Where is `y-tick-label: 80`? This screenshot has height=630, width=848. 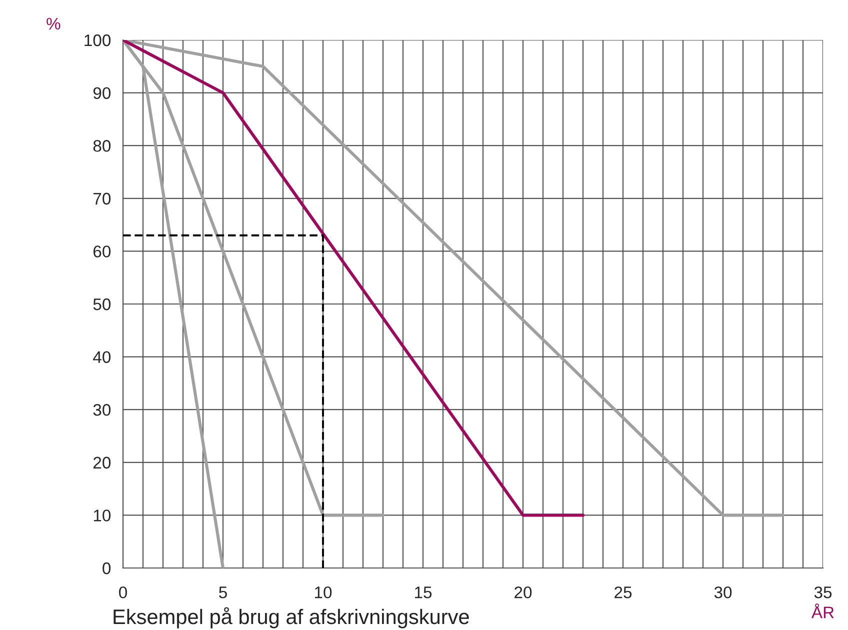 y-tick-label: 80 is located at coordinates (102, 146).